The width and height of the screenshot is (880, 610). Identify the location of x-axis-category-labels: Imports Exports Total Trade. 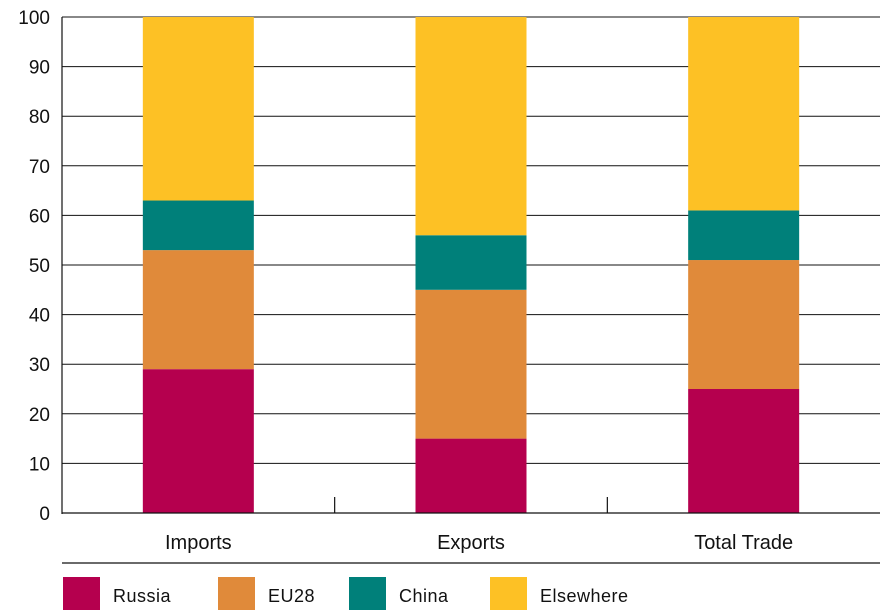
(479, 543).